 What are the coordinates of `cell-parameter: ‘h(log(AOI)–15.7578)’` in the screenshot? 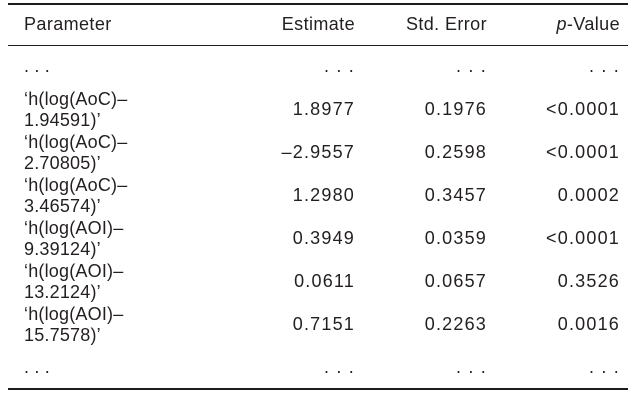 It's located at (74, 324).